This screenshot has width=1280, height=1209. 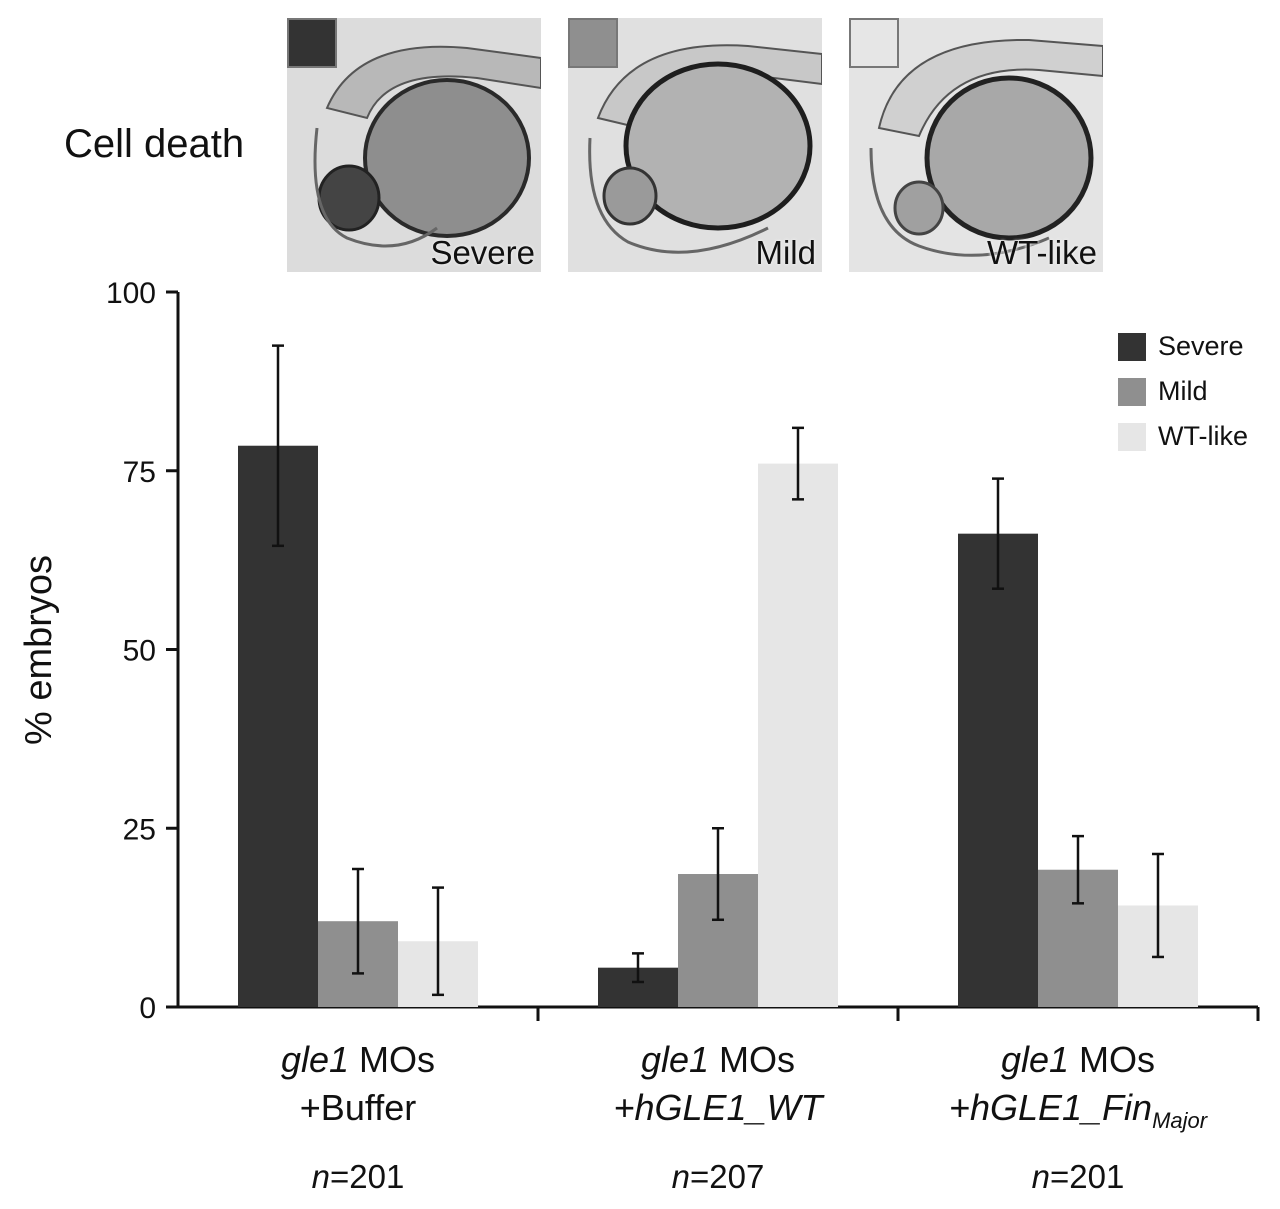 I want to click on y-tick-label: 25, so click(x=139, y=829).